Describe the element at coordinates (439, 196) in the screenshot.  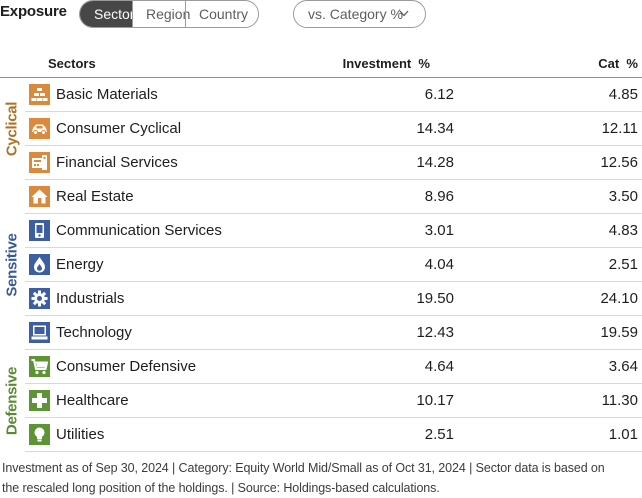
I see `investment-value: 8.96` at that location.